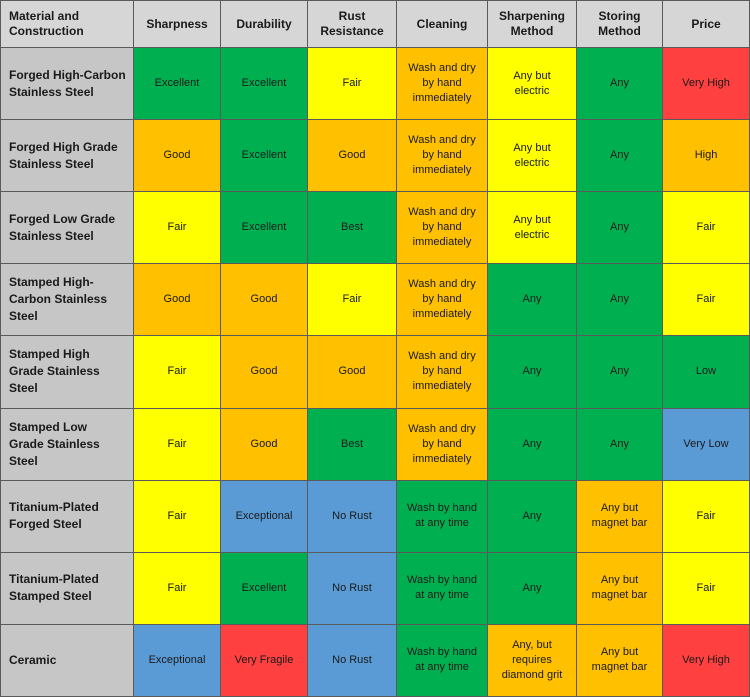 The image size is (750, 697). What do you see at coordinates (67, 660) in the screenshot?
I see `material-cell: Ceramic` at bounding box center [67, 660].